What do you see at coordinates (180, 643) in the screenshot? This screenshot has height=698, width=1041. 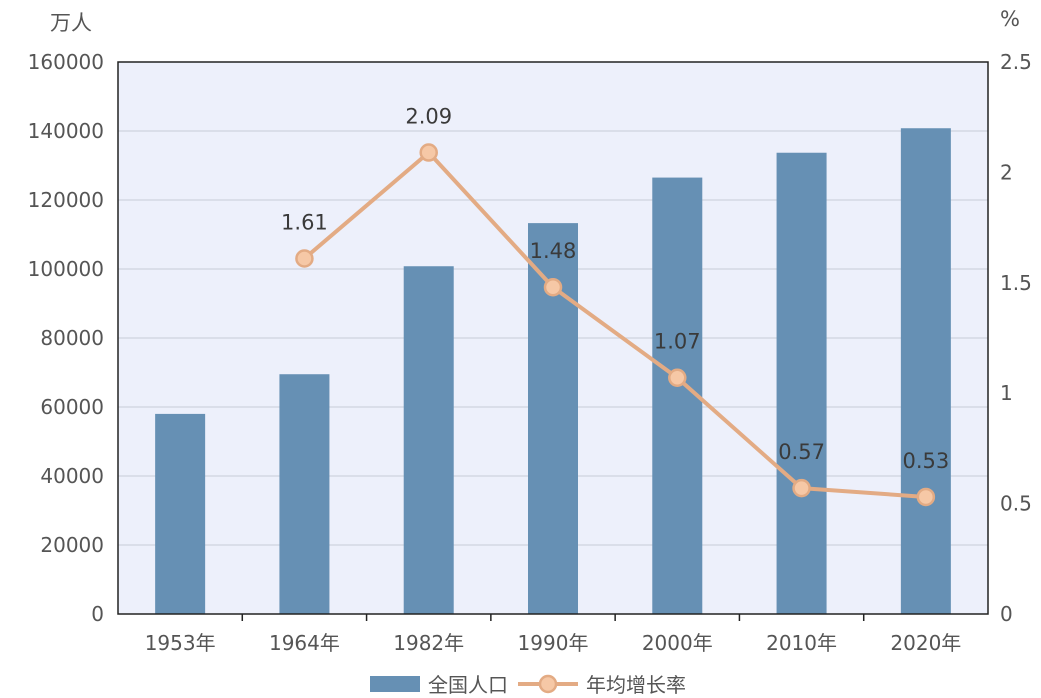 I see `x-tick-label: 1953年` at bounding box center [180, 643].